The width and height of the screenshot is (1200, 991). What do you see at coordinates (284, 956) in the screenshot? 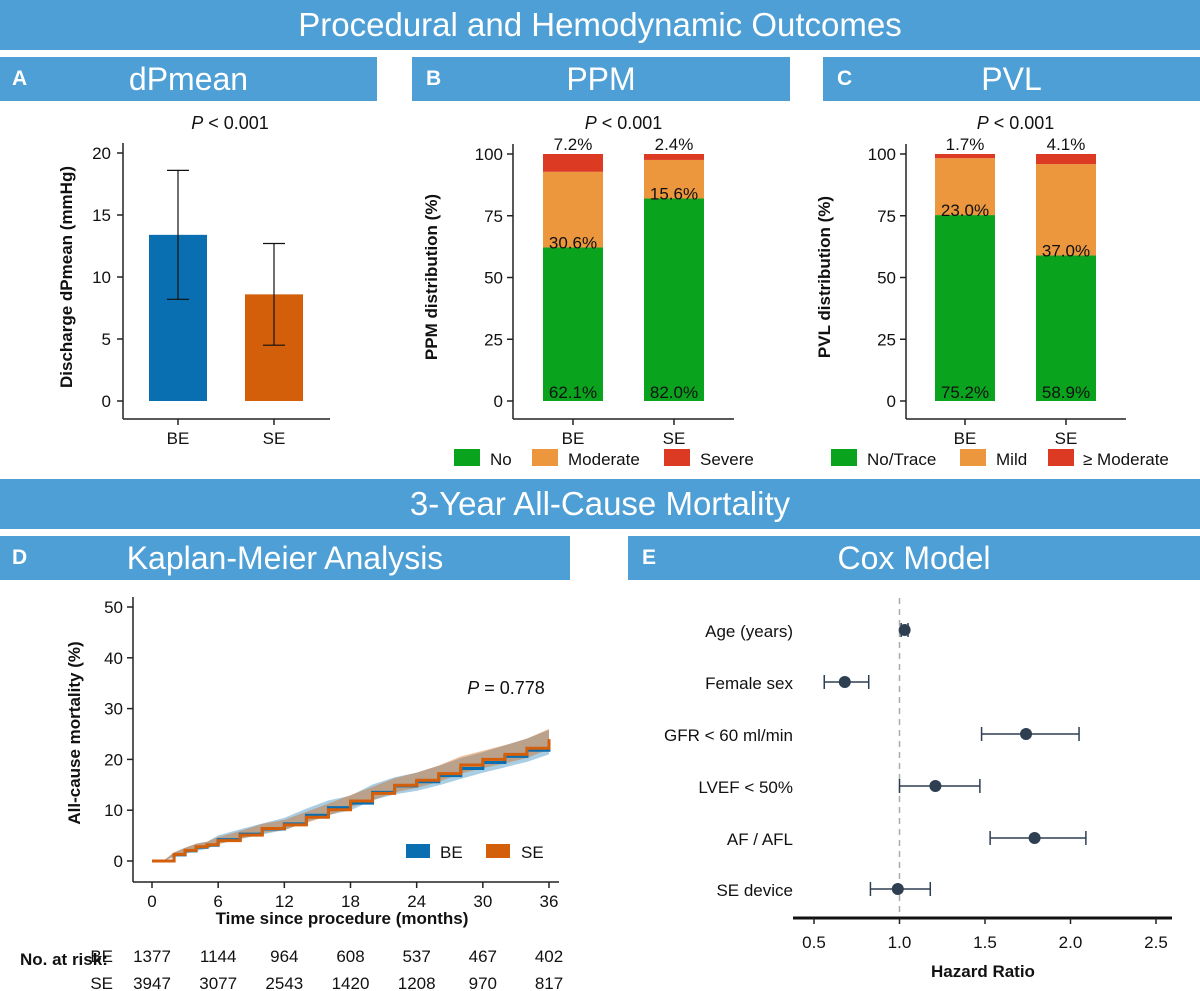
I see `risk-table-cell: 964` at bounding box center [284, 956].